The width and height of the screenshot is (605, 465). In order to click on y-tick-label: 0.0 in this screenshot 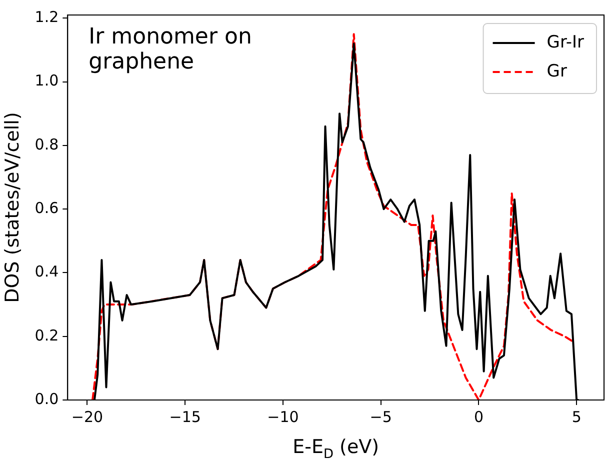, I will do `click(46, 399)`.